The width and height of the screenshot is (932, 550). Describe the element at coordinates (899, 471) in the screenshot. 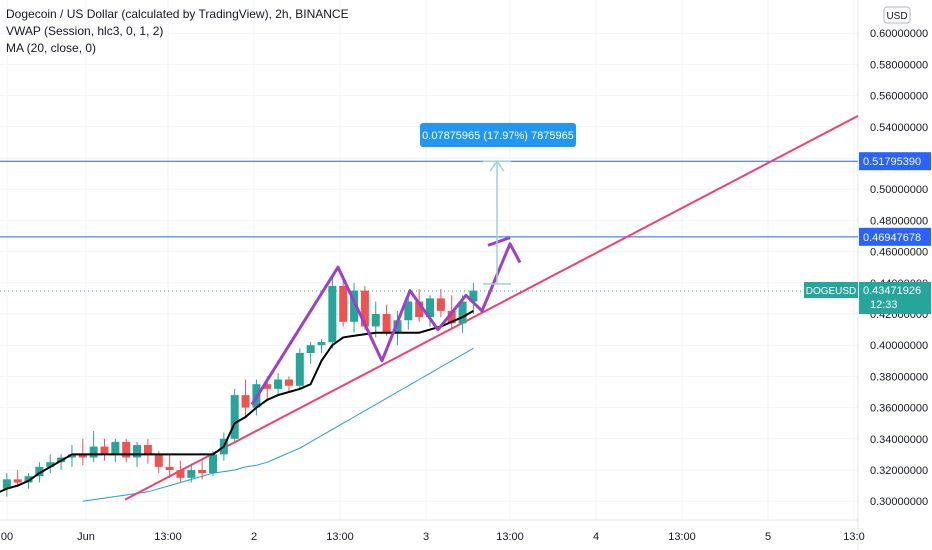

I see `y-tick-label: 0.32000000` at that location.